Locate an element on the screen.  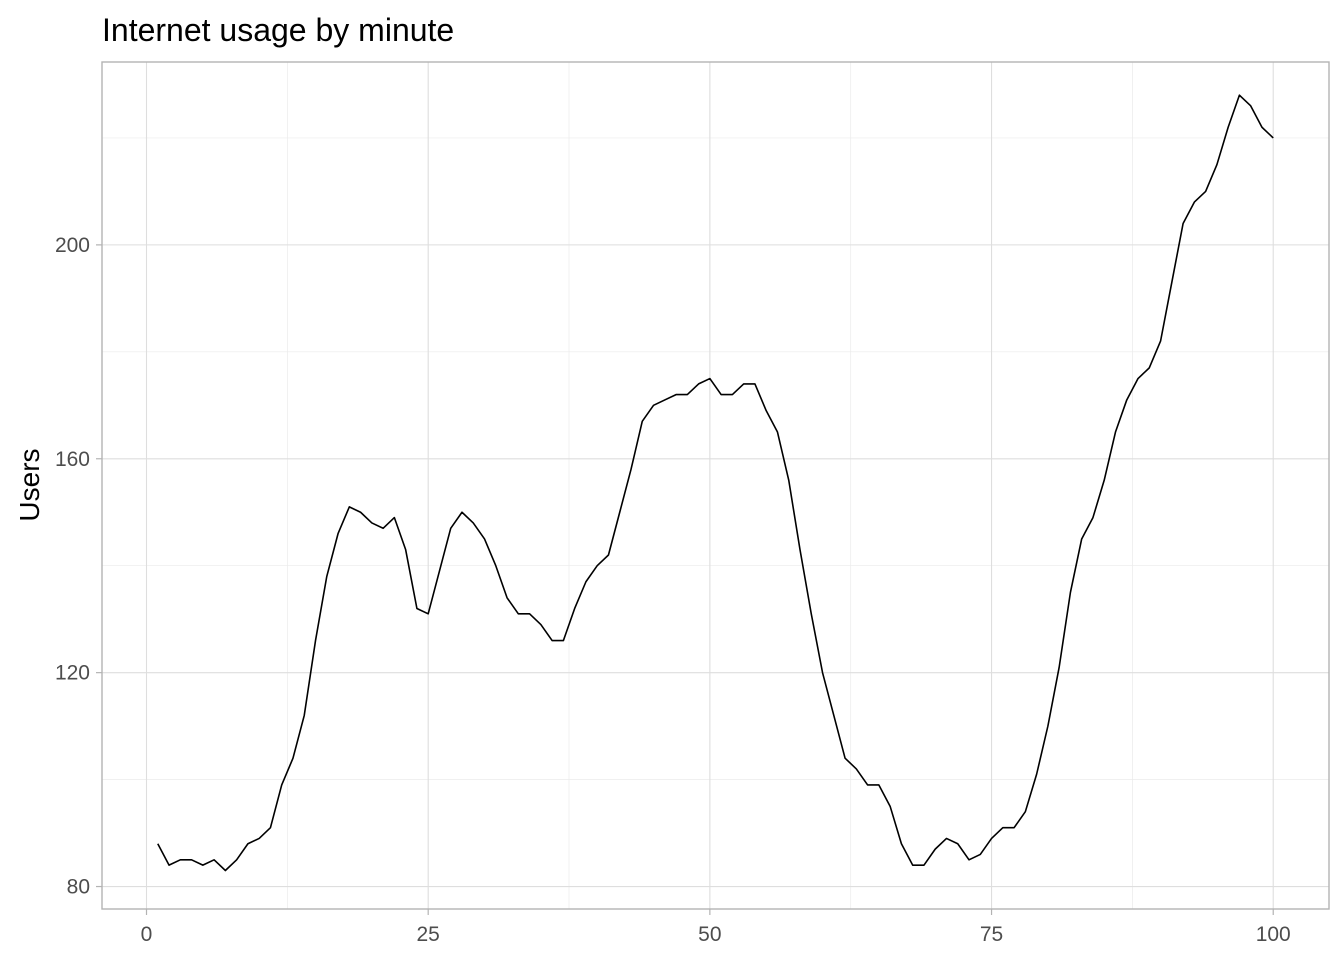
chart-title: Internet usage by minute is located at coordinates (278, 30).